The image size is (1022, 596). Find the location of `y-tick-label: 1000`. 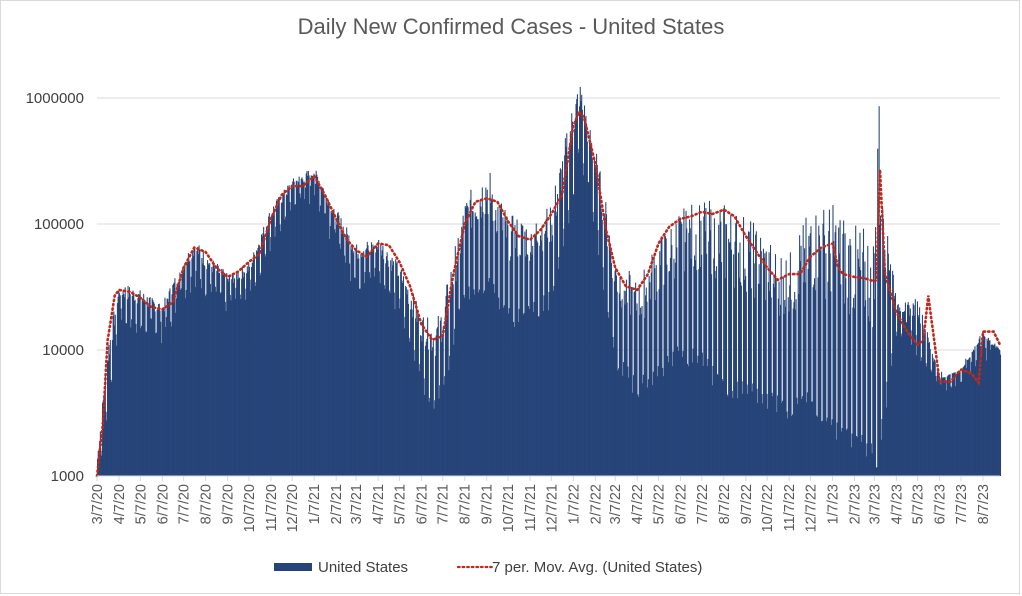

y-tick-label: 1000 is located at coordinates (67, 476).